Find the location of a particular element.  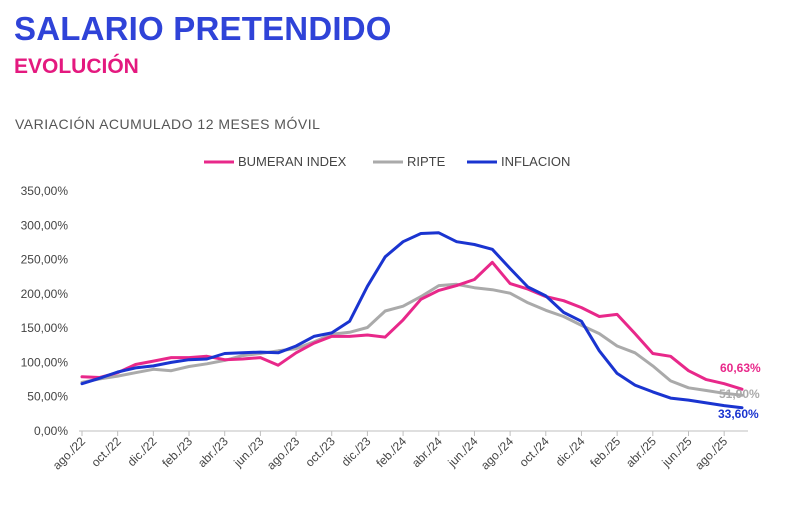

x-tick-label: ago./24 is located at coordinates (497, 453).